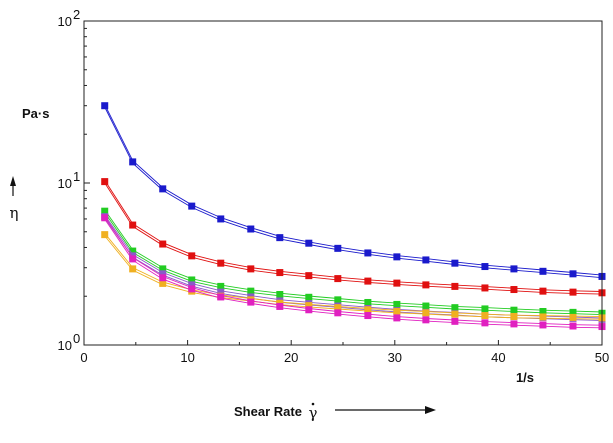 The image size is (613, 443). I want to click on y-axis-label: η, so click(14, 213).